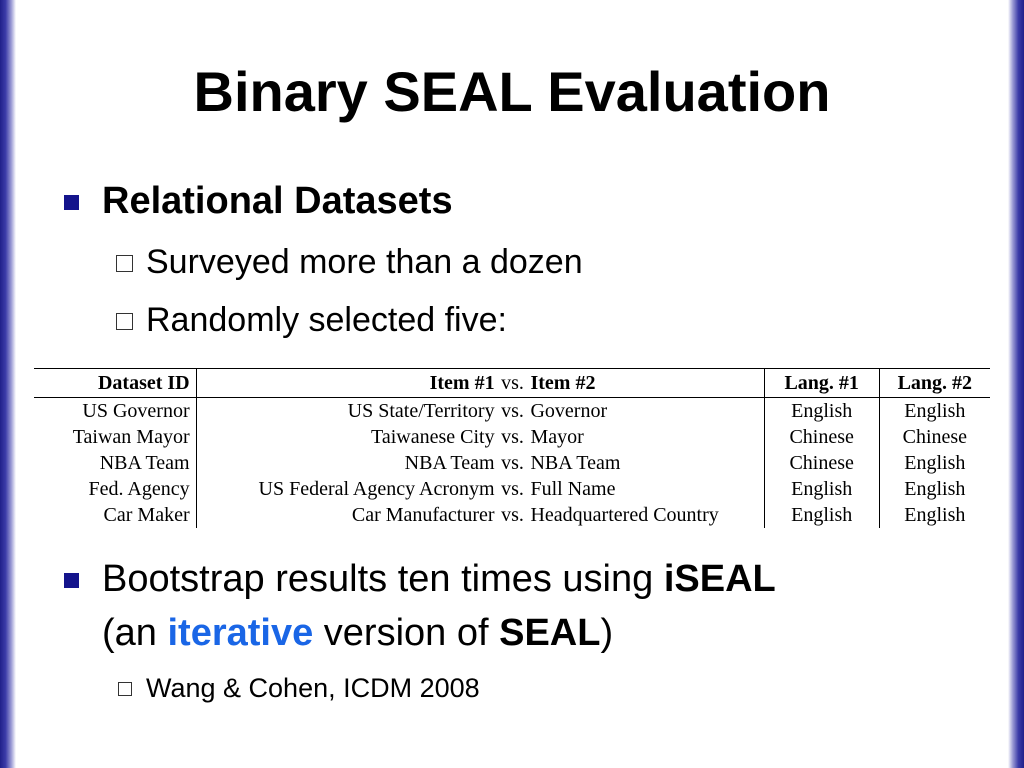 Image resolution: width=1024 pixels, height=768 pixels. What do you see at coordinates (550, 633) in the screenshot?
I see `seal-term: SEAL` at bounding box center [550, 633].